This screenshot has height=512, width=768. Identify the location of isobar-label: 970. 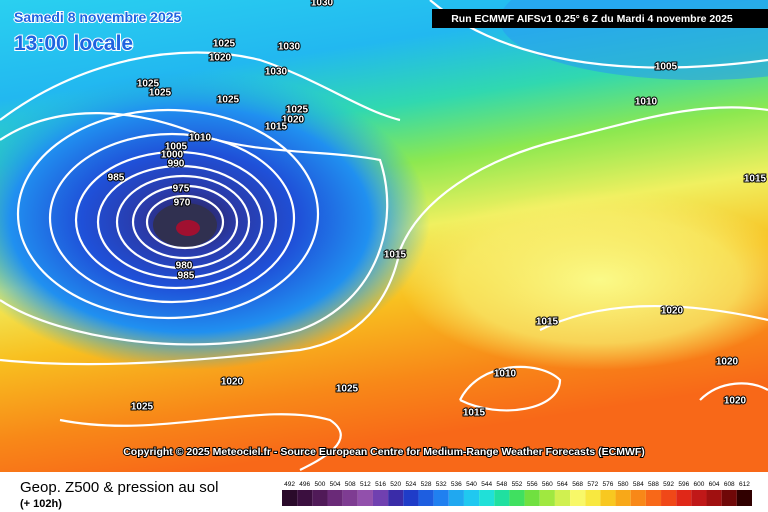
(182, 203).